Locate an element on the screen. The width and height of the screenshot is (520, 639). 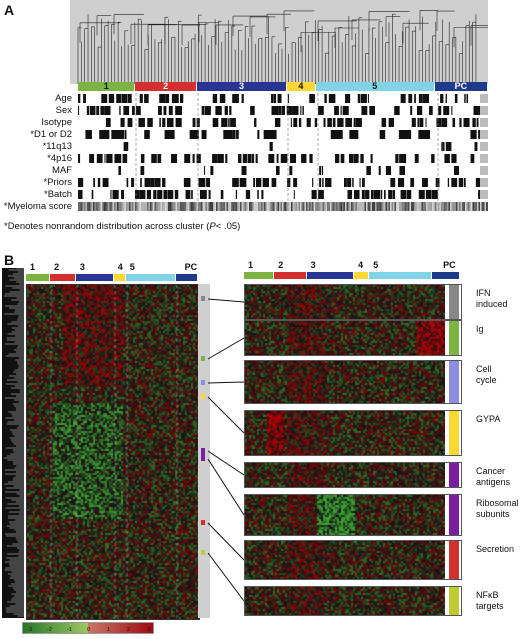
zoom-heatmap-canvas is located at coordinates (345, 515).